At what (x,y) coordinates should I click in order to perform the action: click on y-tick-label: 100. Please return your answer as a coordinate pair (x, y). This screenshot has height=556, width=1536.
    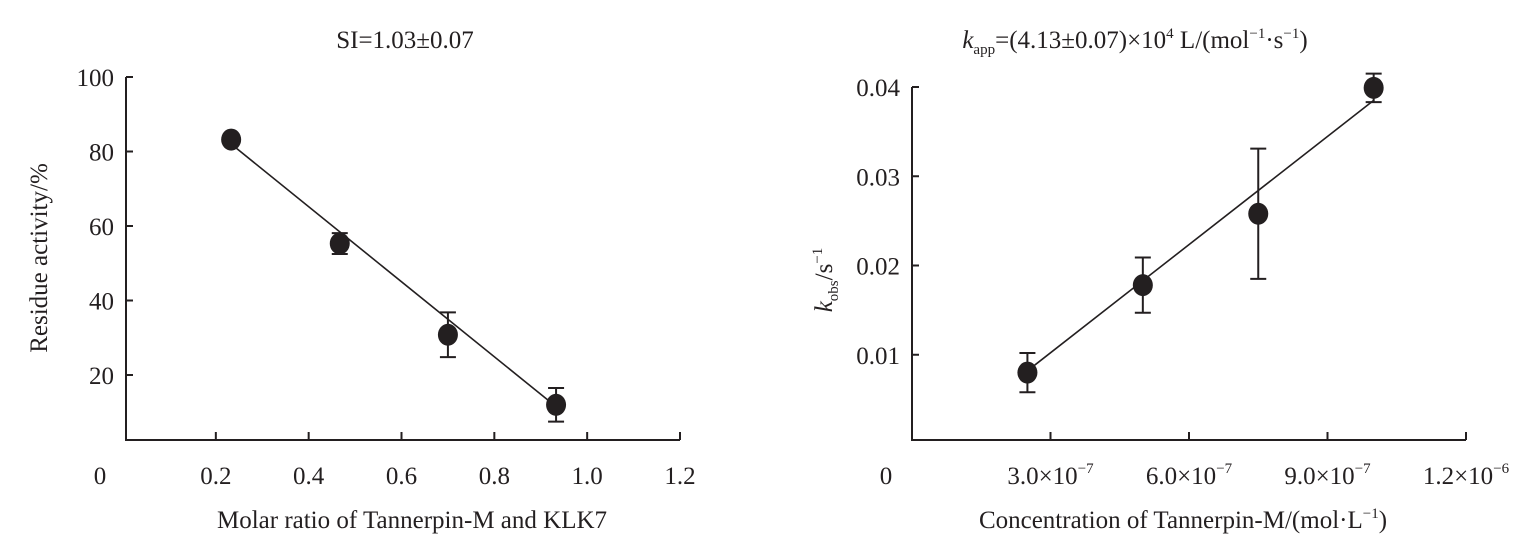
    Looking at the image, I should click on (96, 78).